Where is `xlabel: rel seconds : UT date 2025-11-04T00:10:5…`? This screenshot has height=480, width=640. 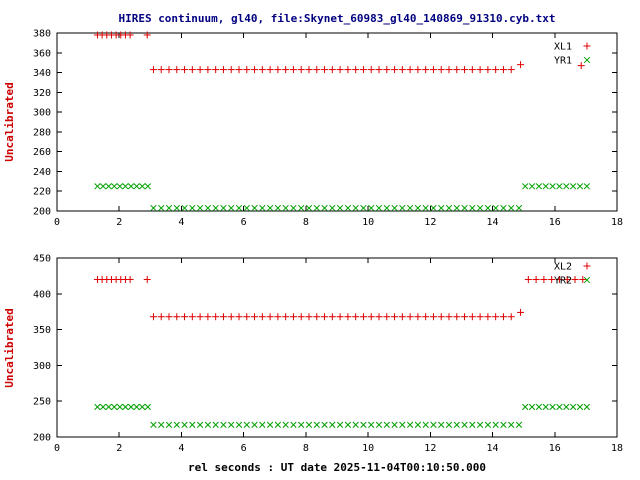 xlabel: rel seconds : UT date 2025-11-04T00:10:5… is located at coordinates (337, 467).